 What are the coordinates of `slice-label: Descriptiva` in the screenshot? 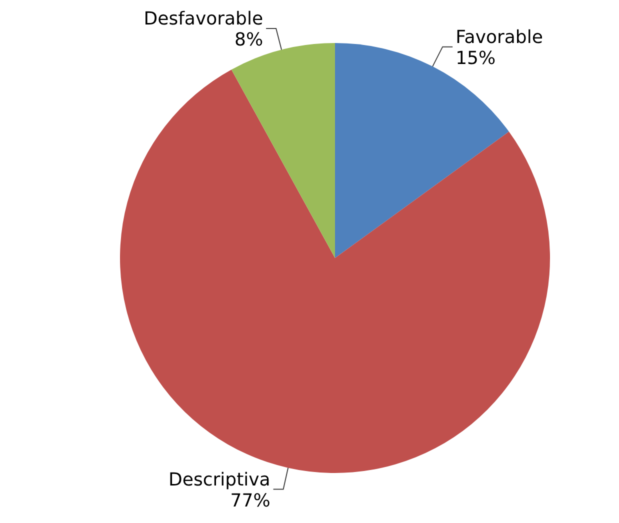 It's located at (219, 479).